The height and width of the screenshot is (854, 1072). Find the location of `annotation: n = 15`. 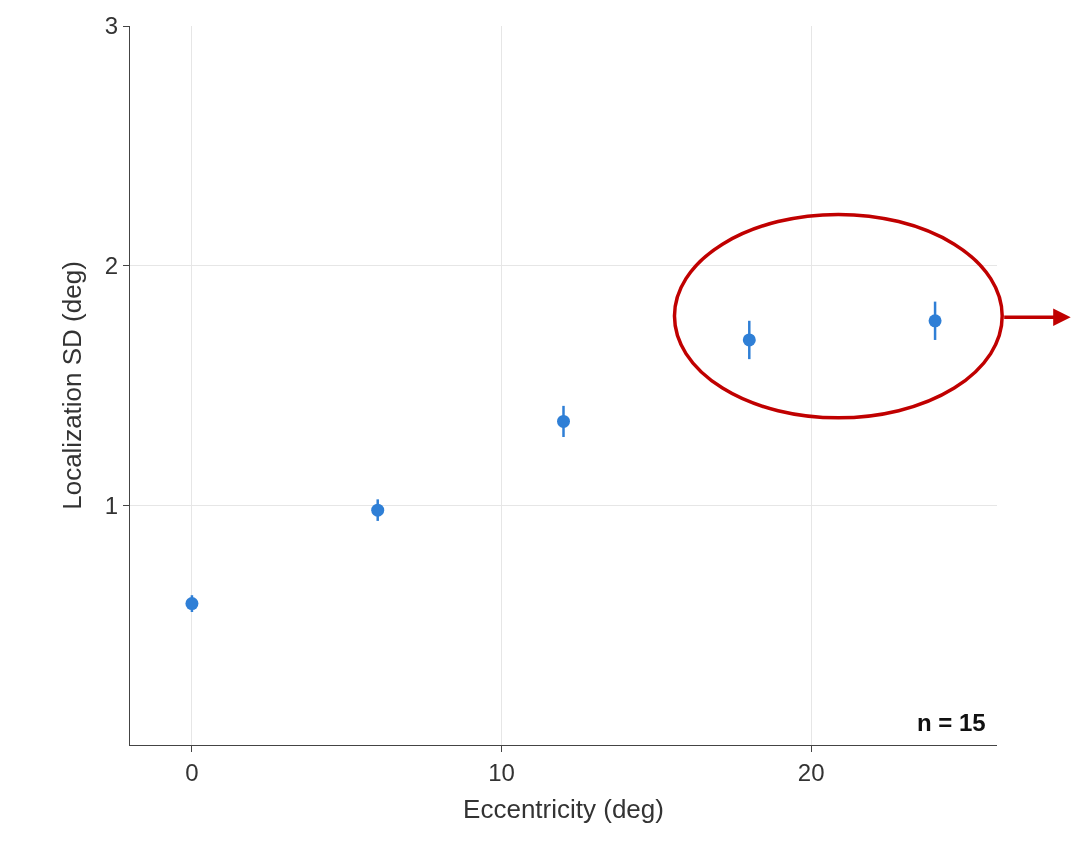

annotation: n = 15 is located at coordinates (951, 722).